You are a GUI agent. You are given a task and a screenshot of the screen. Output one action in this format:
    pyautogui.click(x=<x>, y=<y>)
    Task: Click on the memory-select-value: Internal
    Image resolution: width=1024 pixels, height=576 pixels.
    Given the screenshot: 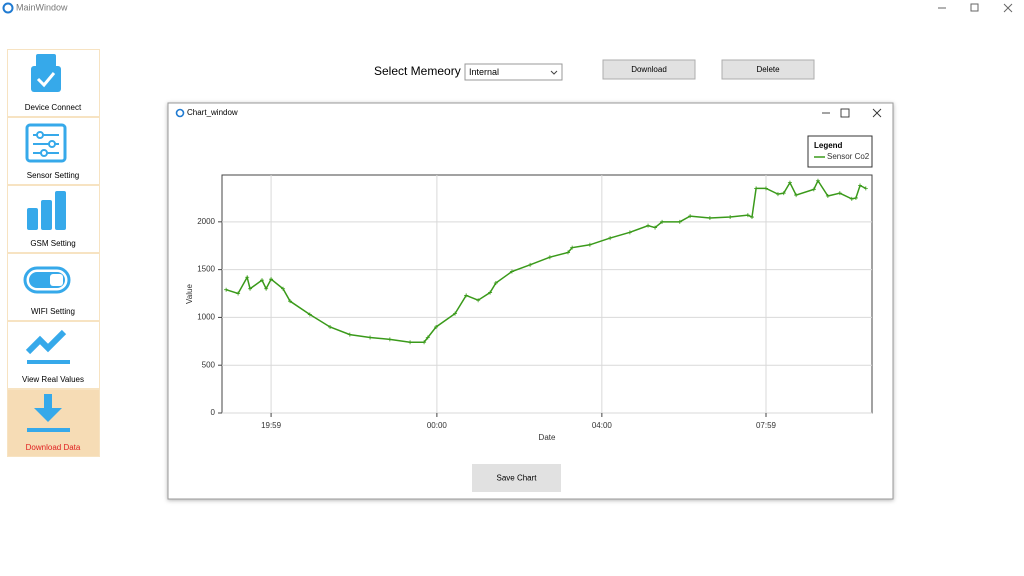 What is the action you would take?
    pyautogui.click(x=484, y=72)
    